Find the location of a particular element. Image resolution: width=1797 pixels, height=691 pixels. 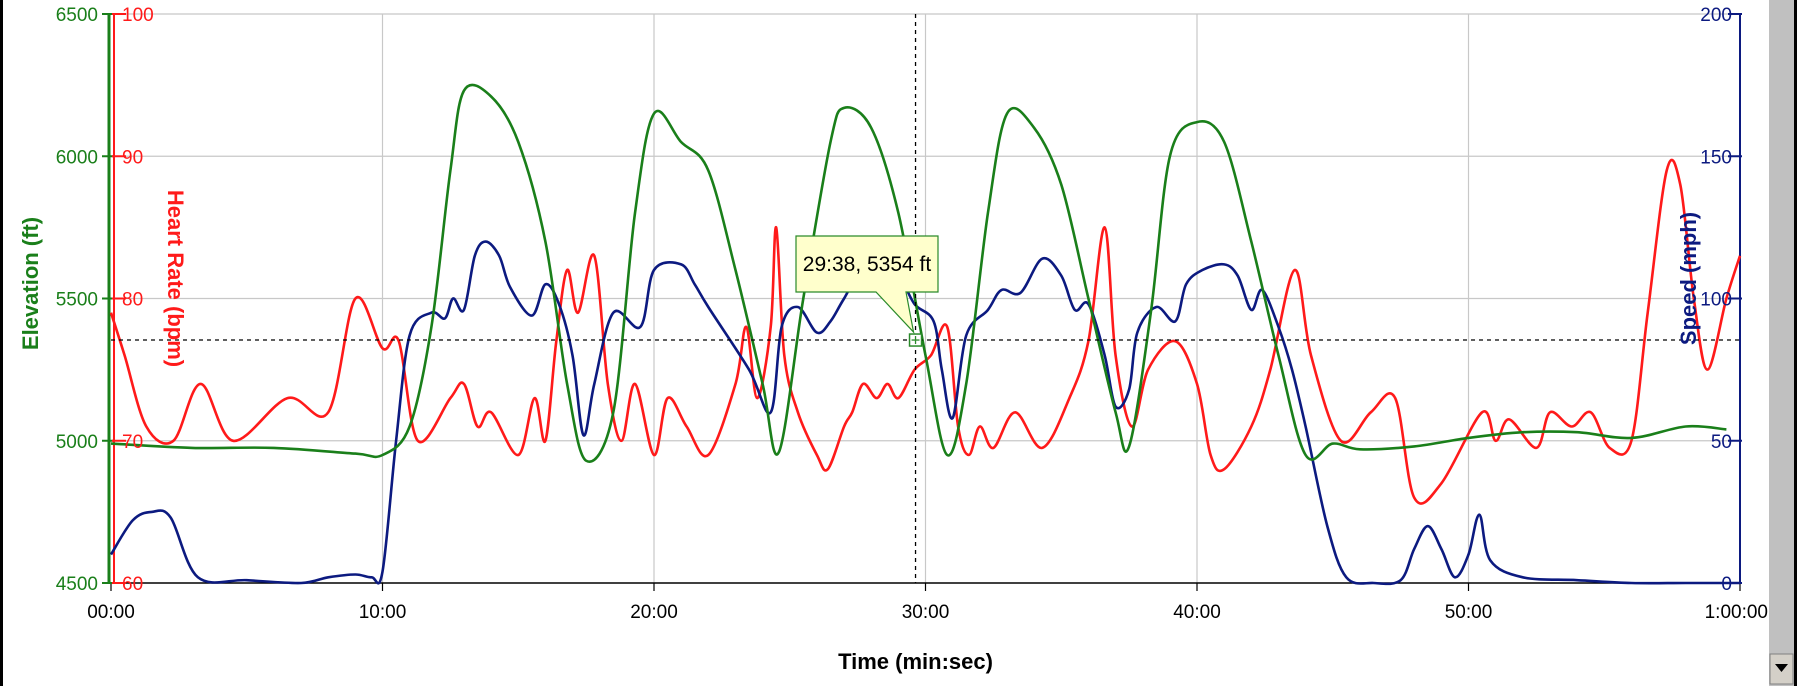

x-tick-label: 1:00:00 is located at coordinates (1736, 612).